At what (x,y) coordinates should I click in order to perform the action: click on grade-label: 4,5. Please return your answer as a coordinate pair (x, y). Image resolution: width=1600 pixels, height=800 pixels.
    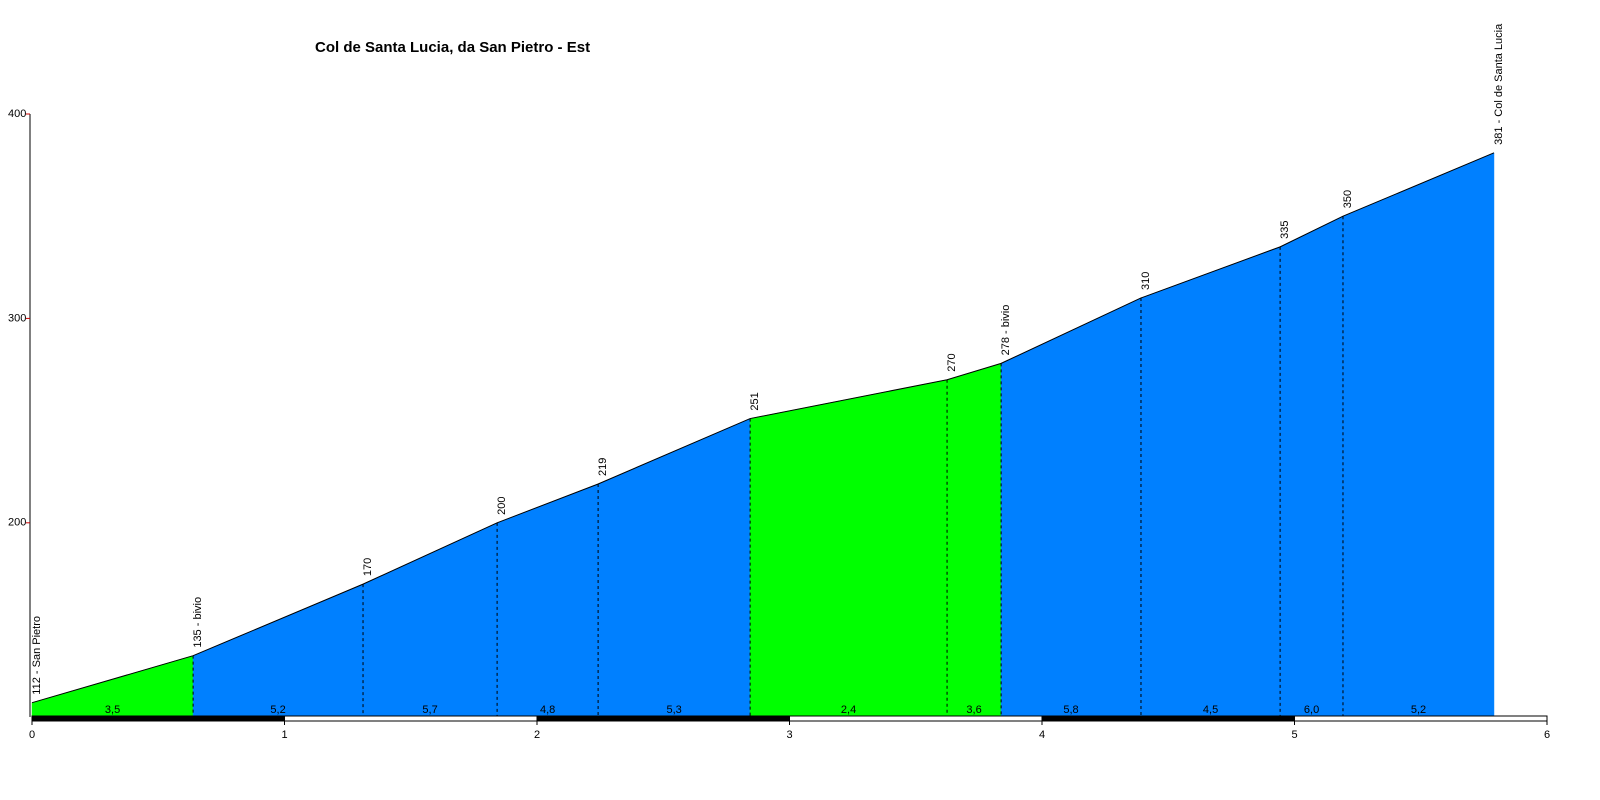
    Looking at the image, I should click on (1210, 710).